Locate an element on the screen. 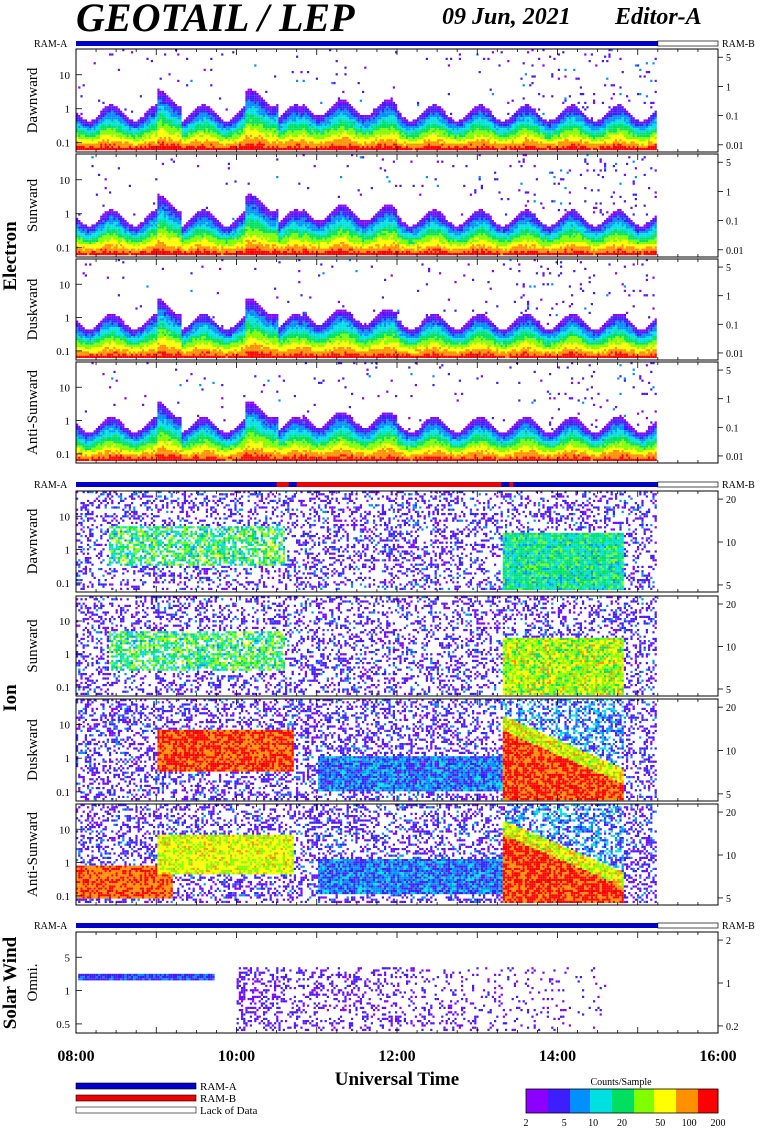 The height and width of the screenshot is (1128, 762). panel-6: 10 1 0.1 20 10 5 Duskward is located at coordinates (380, 750).